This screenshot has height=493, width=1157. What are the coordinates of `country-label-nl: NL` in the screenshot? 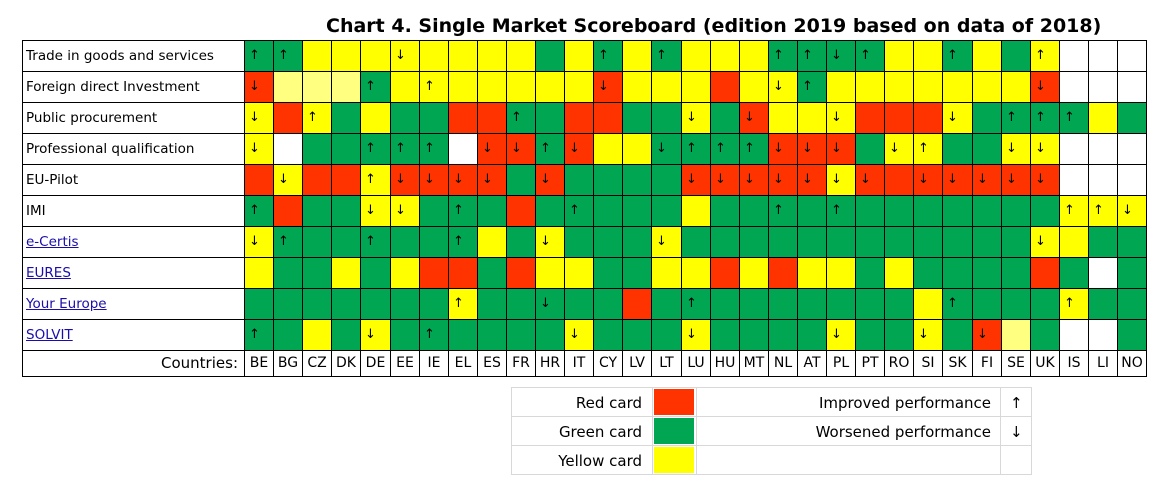 It's located at (783, 363).